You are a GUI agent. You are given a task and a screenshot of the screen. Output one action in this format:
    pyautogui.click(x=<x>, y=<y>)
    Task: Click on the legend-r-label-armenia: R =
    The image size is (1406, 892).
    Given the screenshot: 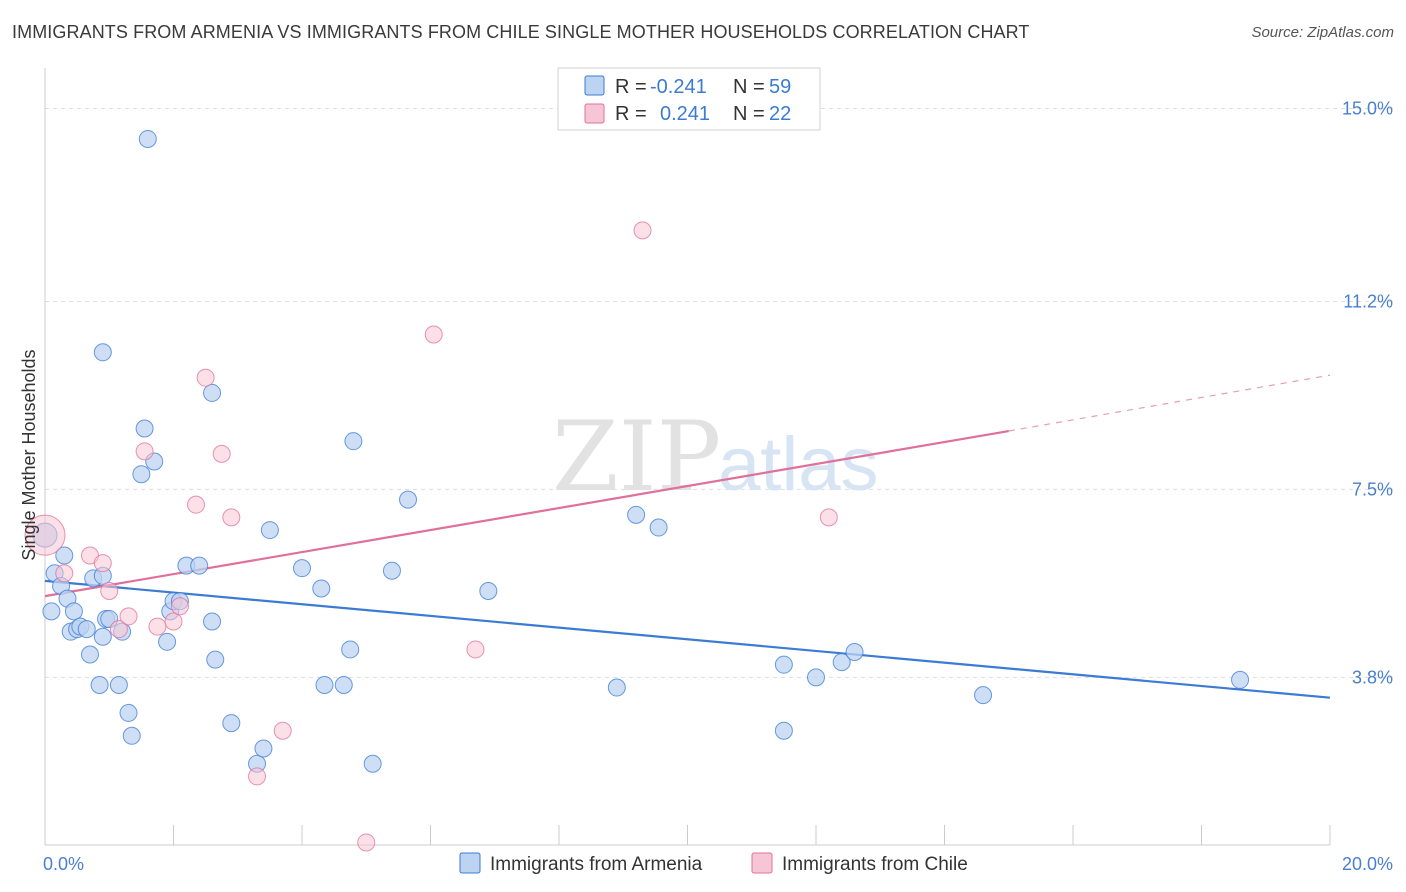 What is the action you would take?
    pyautogui.click(x=631, y=87)
    